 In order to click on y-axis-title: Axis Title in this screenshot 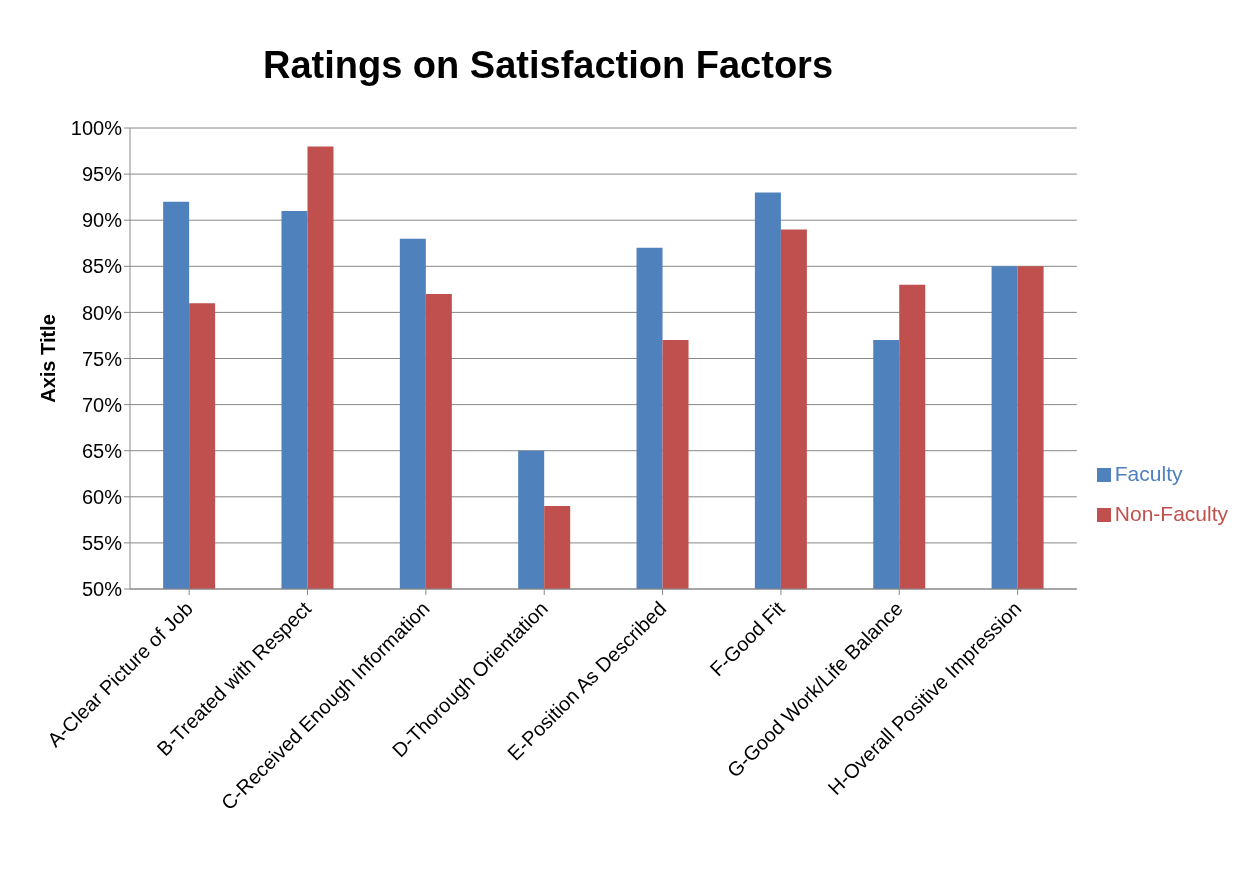, I will do `click(48, 358)`.